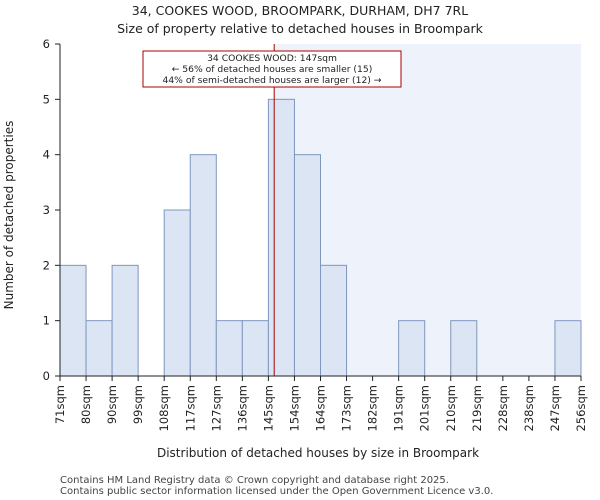  I want to click on y-tick-label: 1, so click(46, 321).